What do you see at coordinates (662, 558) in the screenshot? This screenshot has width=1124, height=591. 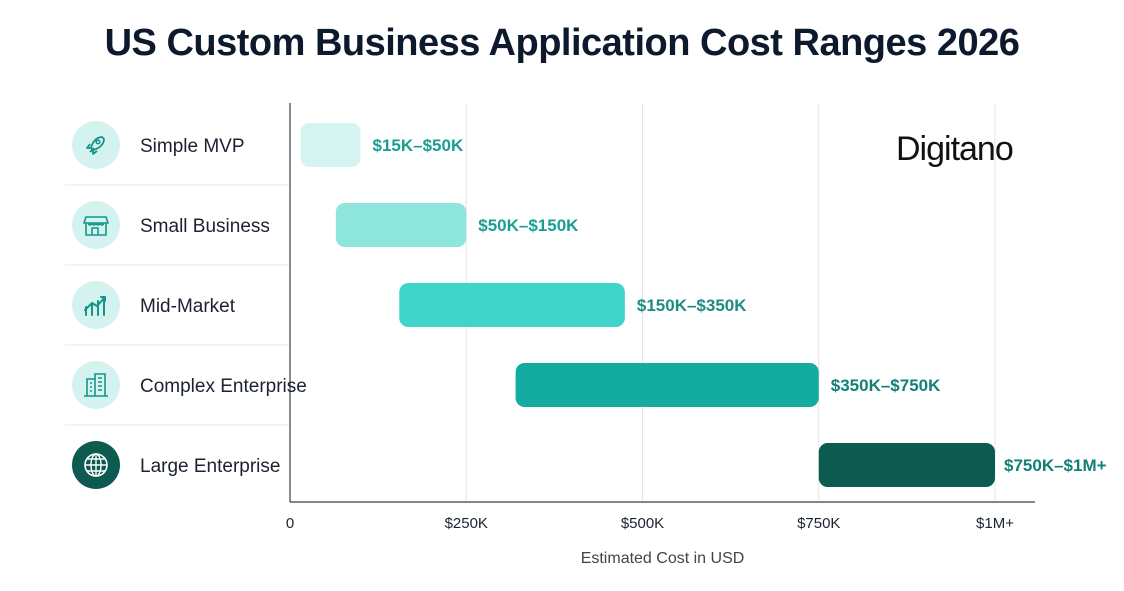 I see `x-axis-label: Estimated Cost in USD` at bounding box center [662, 558].